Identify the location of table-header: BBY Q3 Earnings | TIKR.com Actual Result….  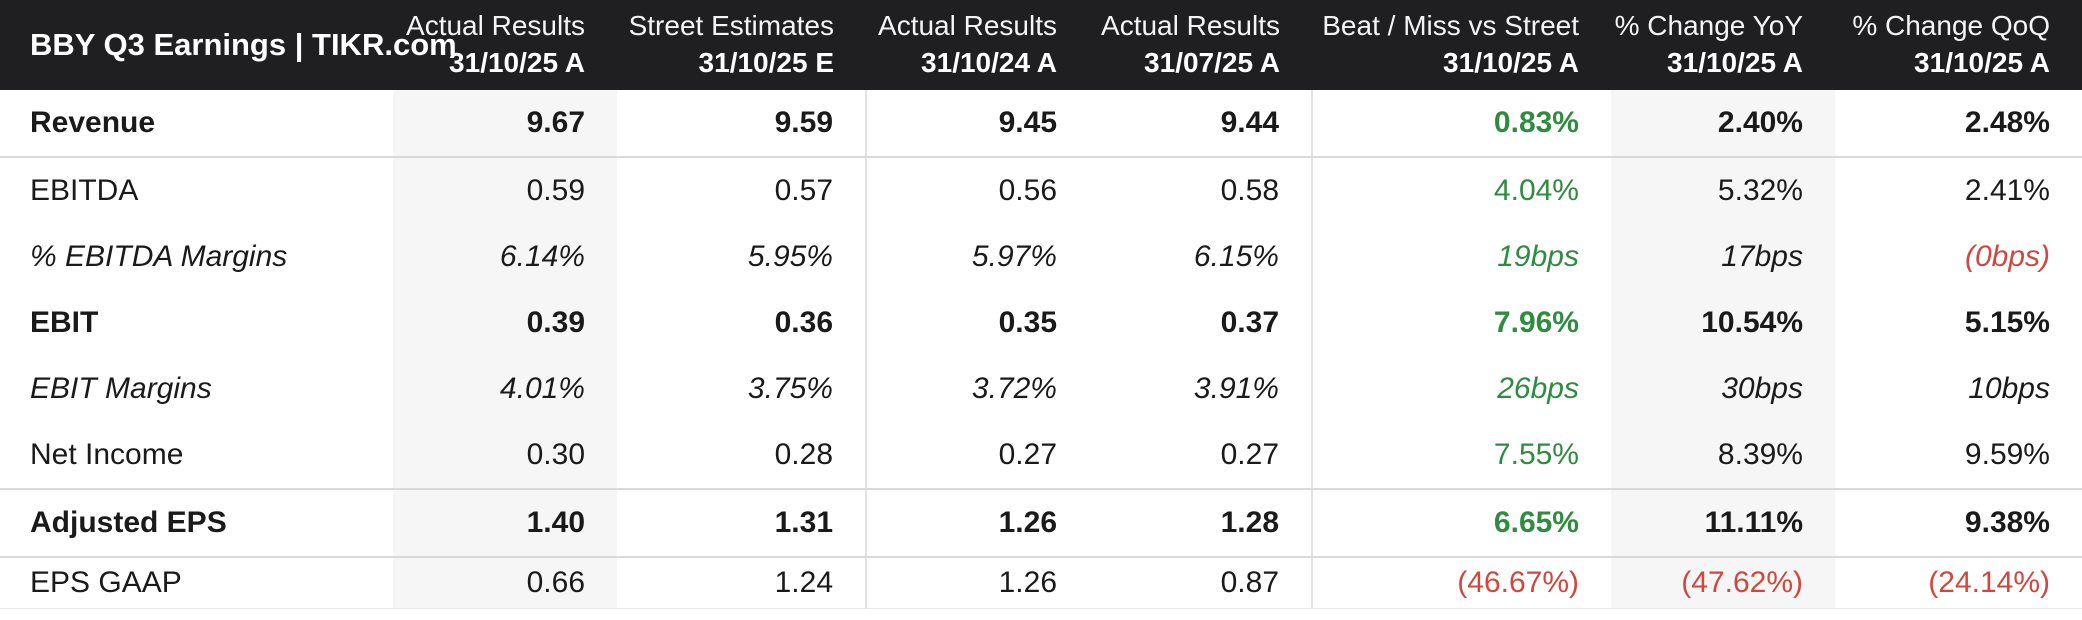
(1041, 45).